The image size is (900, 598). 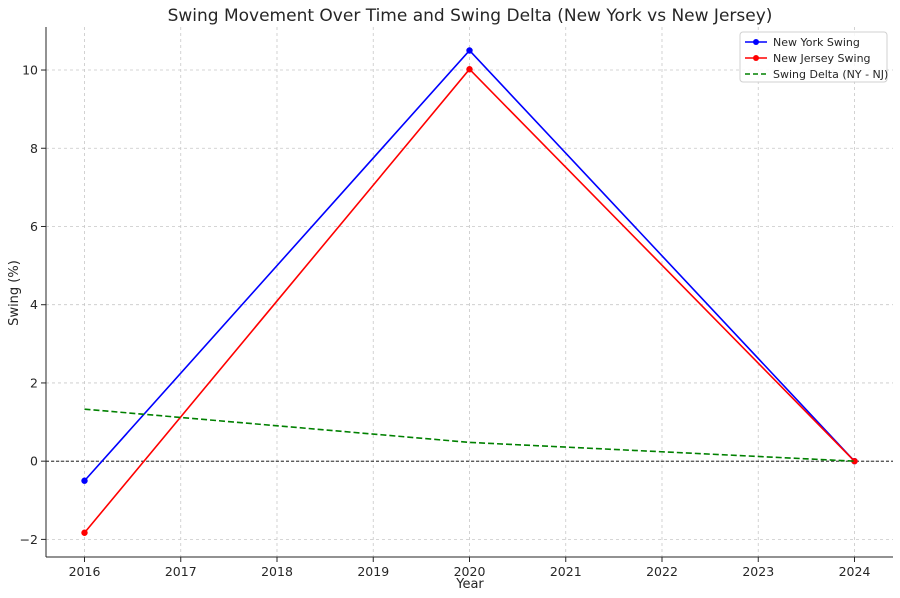 What do you see at coordinates (469, 584) in the screenshot?
I see `x-axis-label: Year` at bounding box center [469, 584].